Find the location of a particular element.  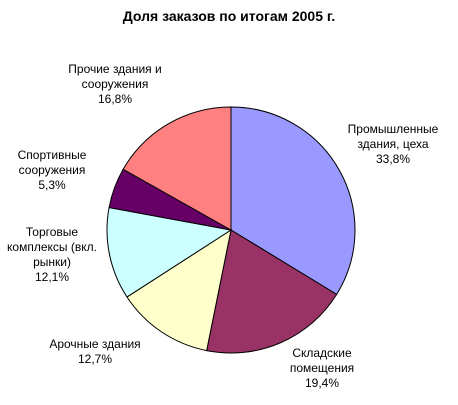

value-label: 12,7% is located at coordinates (95, 359).